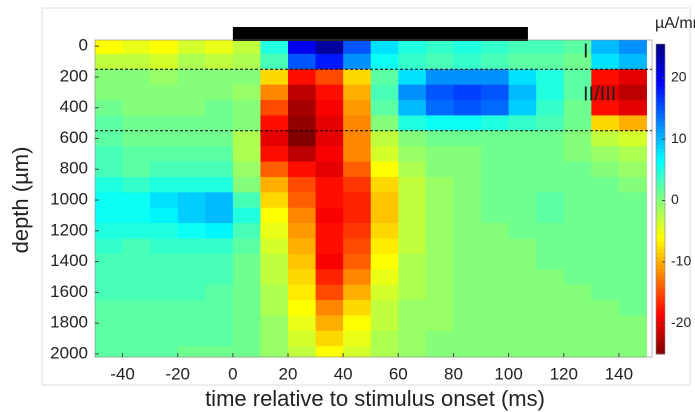 The height and width of the screenshot is (412, 695). Describe the element at coordinates (69, 229) in the screenshot. I see `y-tick-label: 1200` at that location.